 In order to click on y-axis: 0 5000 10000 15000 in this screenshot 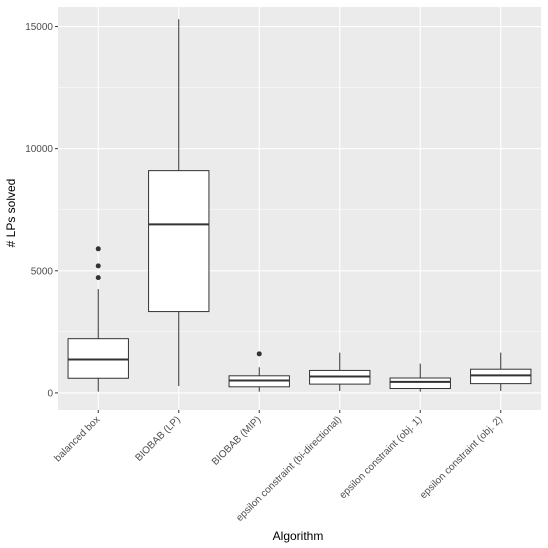, I will do `click(41, 210)`.